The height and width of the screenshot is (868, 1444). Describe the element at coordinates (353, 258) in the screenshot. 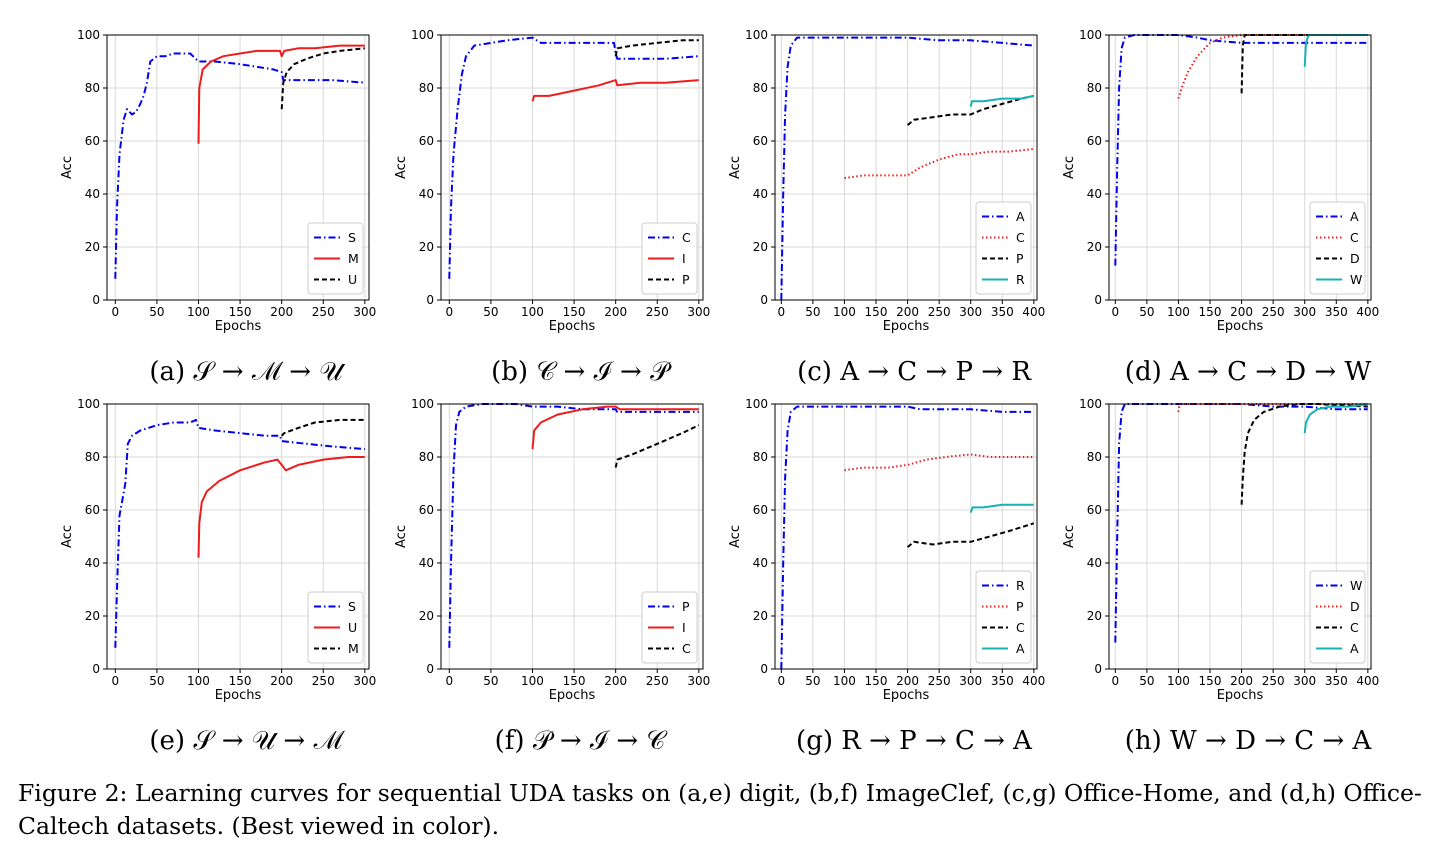

I see `legend-label: M` at that location.